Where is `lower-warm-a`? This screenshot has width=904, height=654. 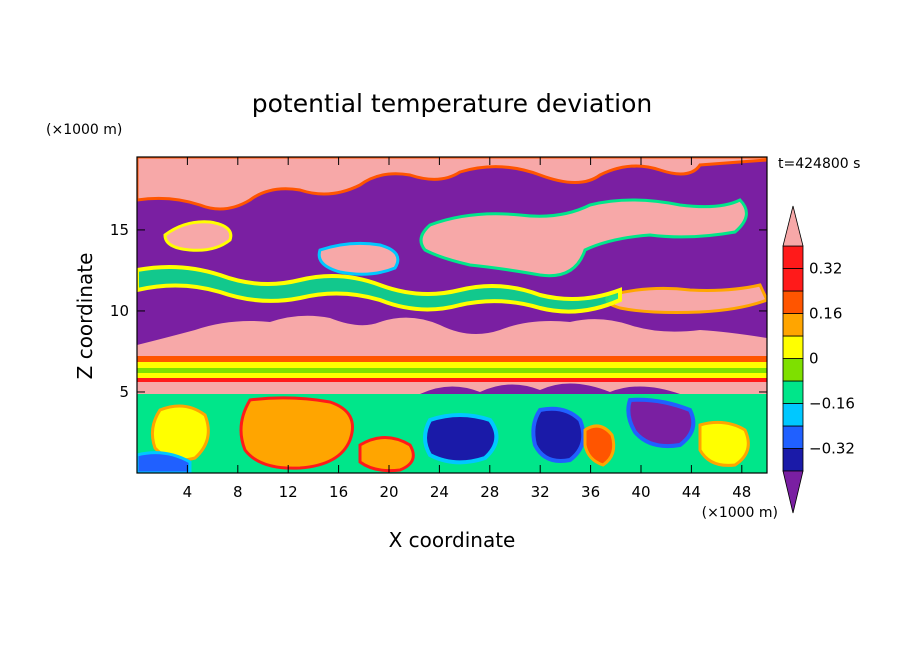 lower-warm-a is located at coordinates (296, 433).